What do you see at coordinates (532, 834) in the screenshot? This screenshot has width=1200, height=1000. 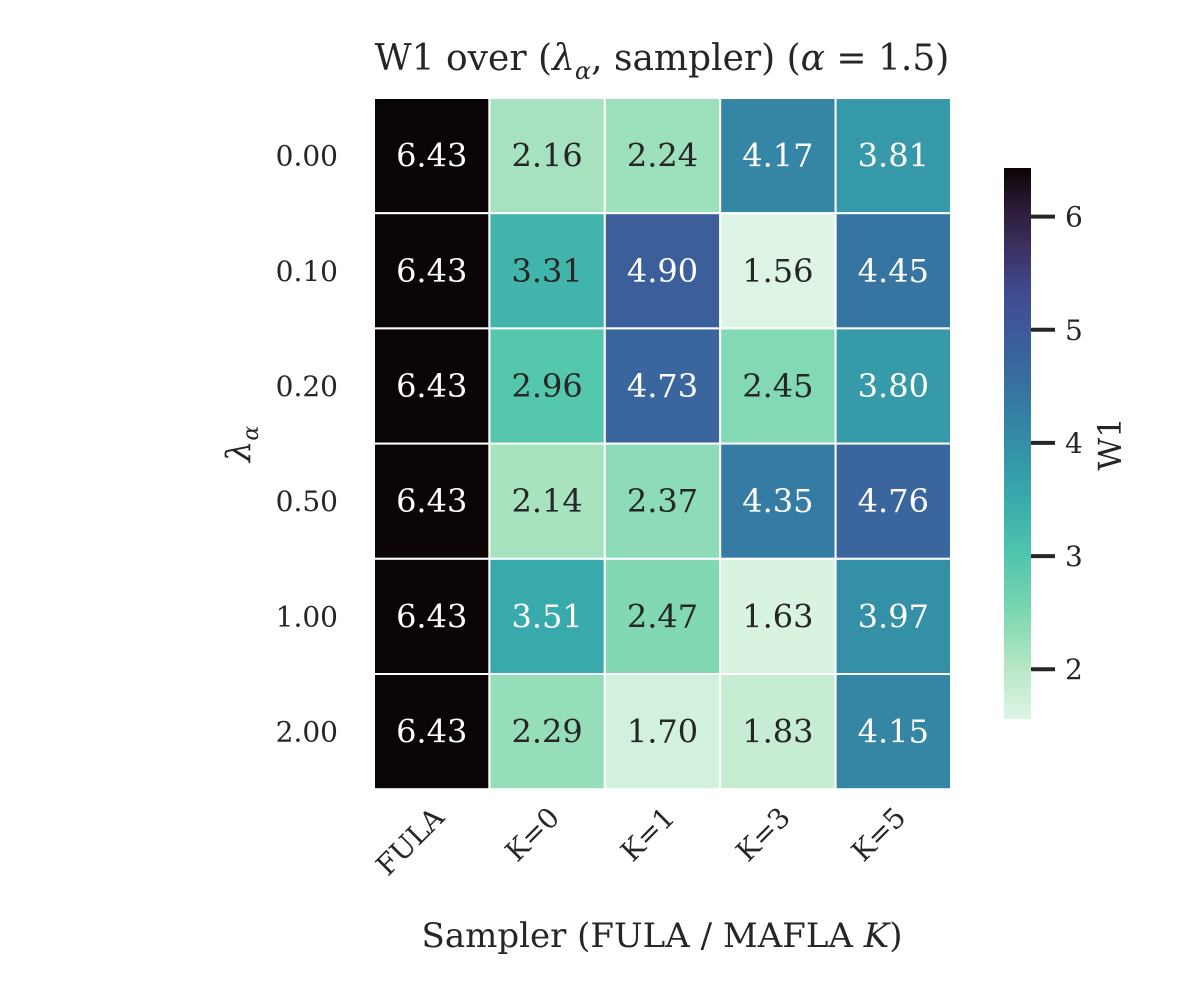 I see `x-tick-label: K=0` at bounding box center [532, 834].